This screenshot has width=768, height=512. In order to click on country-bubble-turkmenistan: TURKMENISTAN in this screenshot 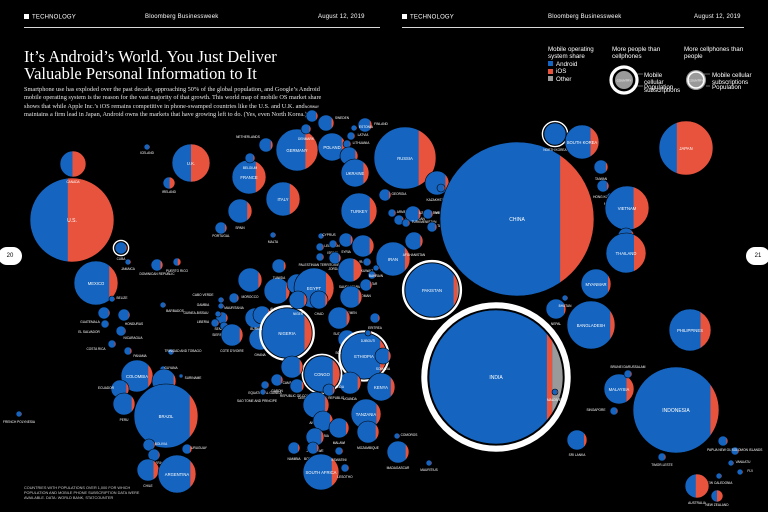, I will do `click(419, 223)`.